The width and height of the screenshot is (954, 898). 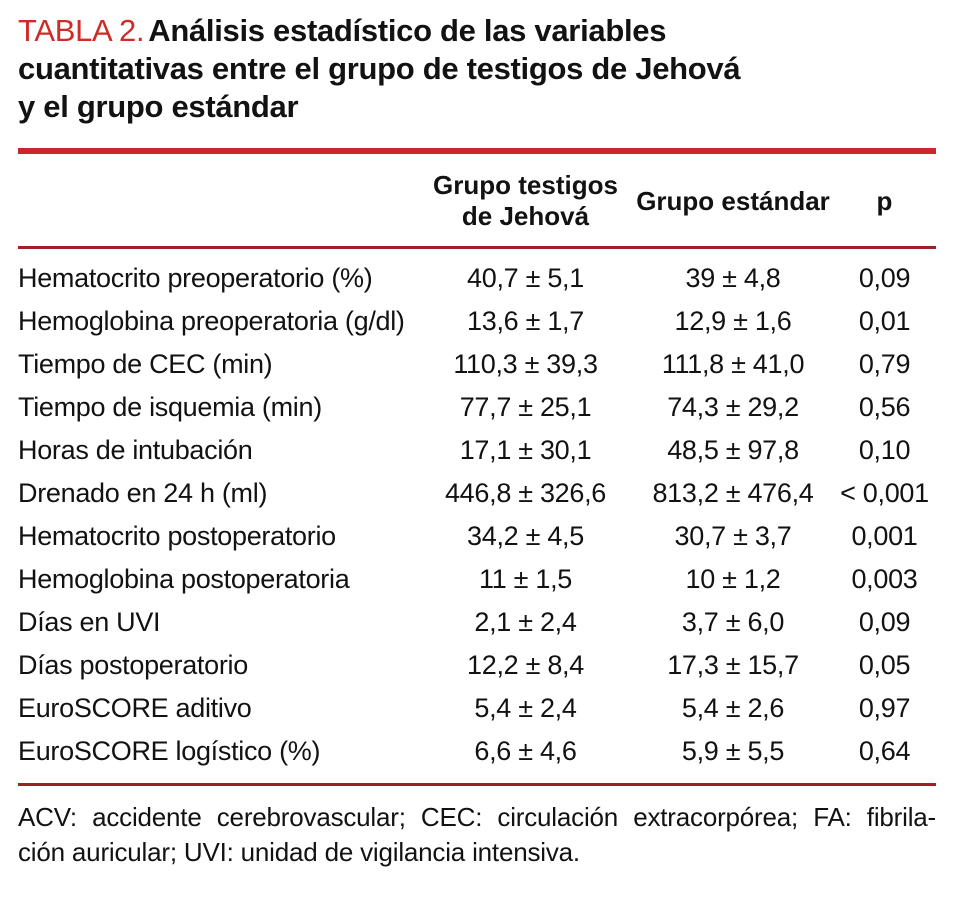 What do you see at coordinates (170, 407) in the screenshot?
I see `cell-variable: Tiempo de isquemia (min)` at bounding box center [170, 407].